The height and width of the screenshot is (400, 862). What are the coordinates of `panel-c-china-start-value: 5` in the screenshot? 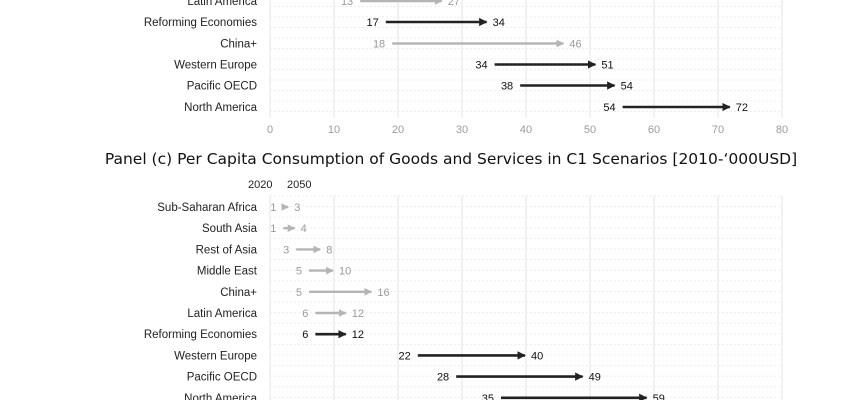 It's located at (299, 293).